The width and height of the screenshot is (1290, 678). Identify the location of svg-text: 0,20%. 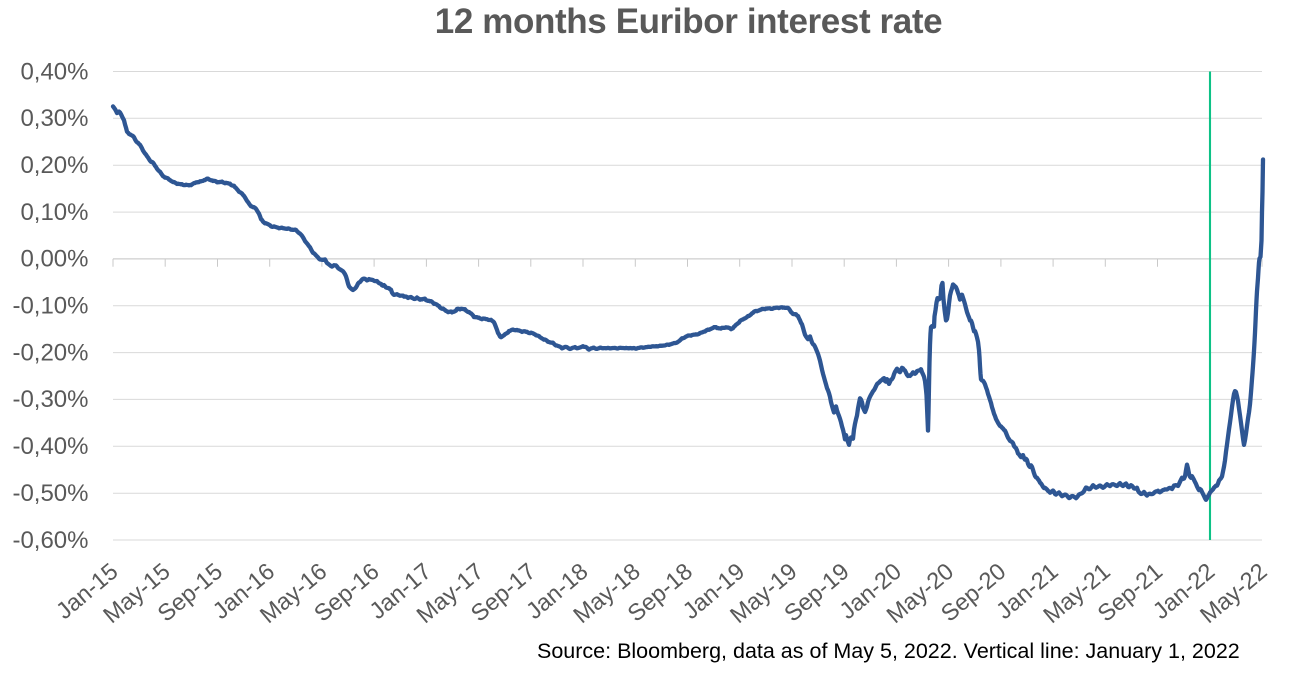
(54, 165).